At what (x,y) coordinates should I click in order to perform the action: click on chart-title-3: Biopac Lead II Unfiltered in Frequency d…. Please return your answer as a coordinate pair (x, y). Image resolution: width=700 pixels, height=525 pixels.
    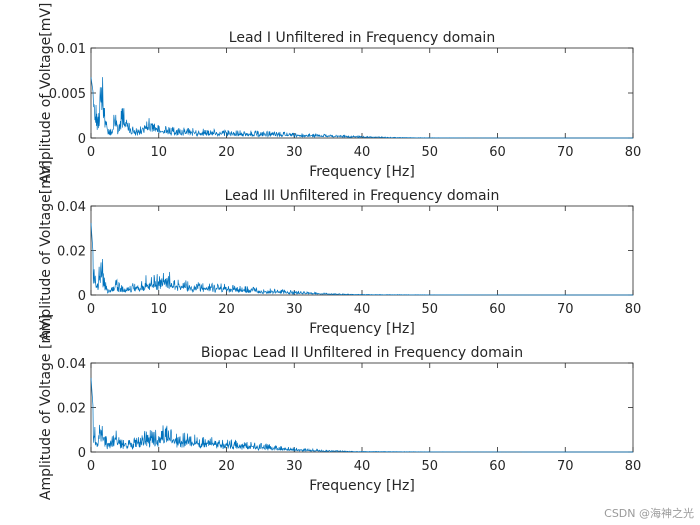
    Looking at the image, I should click on (362, 353).